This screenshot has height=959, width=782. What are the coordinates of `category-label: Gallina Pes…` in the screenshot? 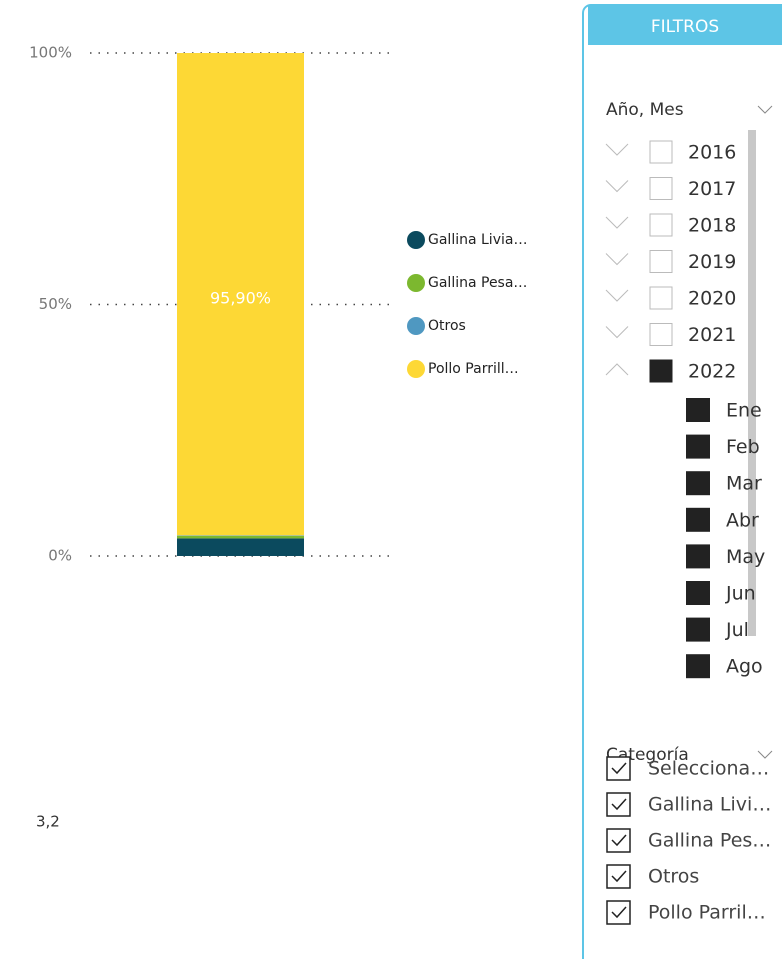 It's located at (709, 841).